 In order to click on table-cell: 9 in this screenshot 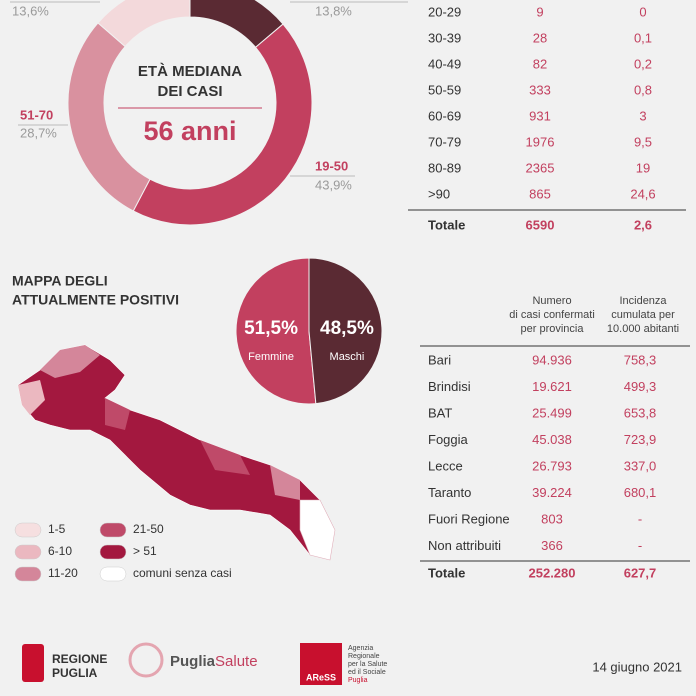, I will do `click(539, 11)`.